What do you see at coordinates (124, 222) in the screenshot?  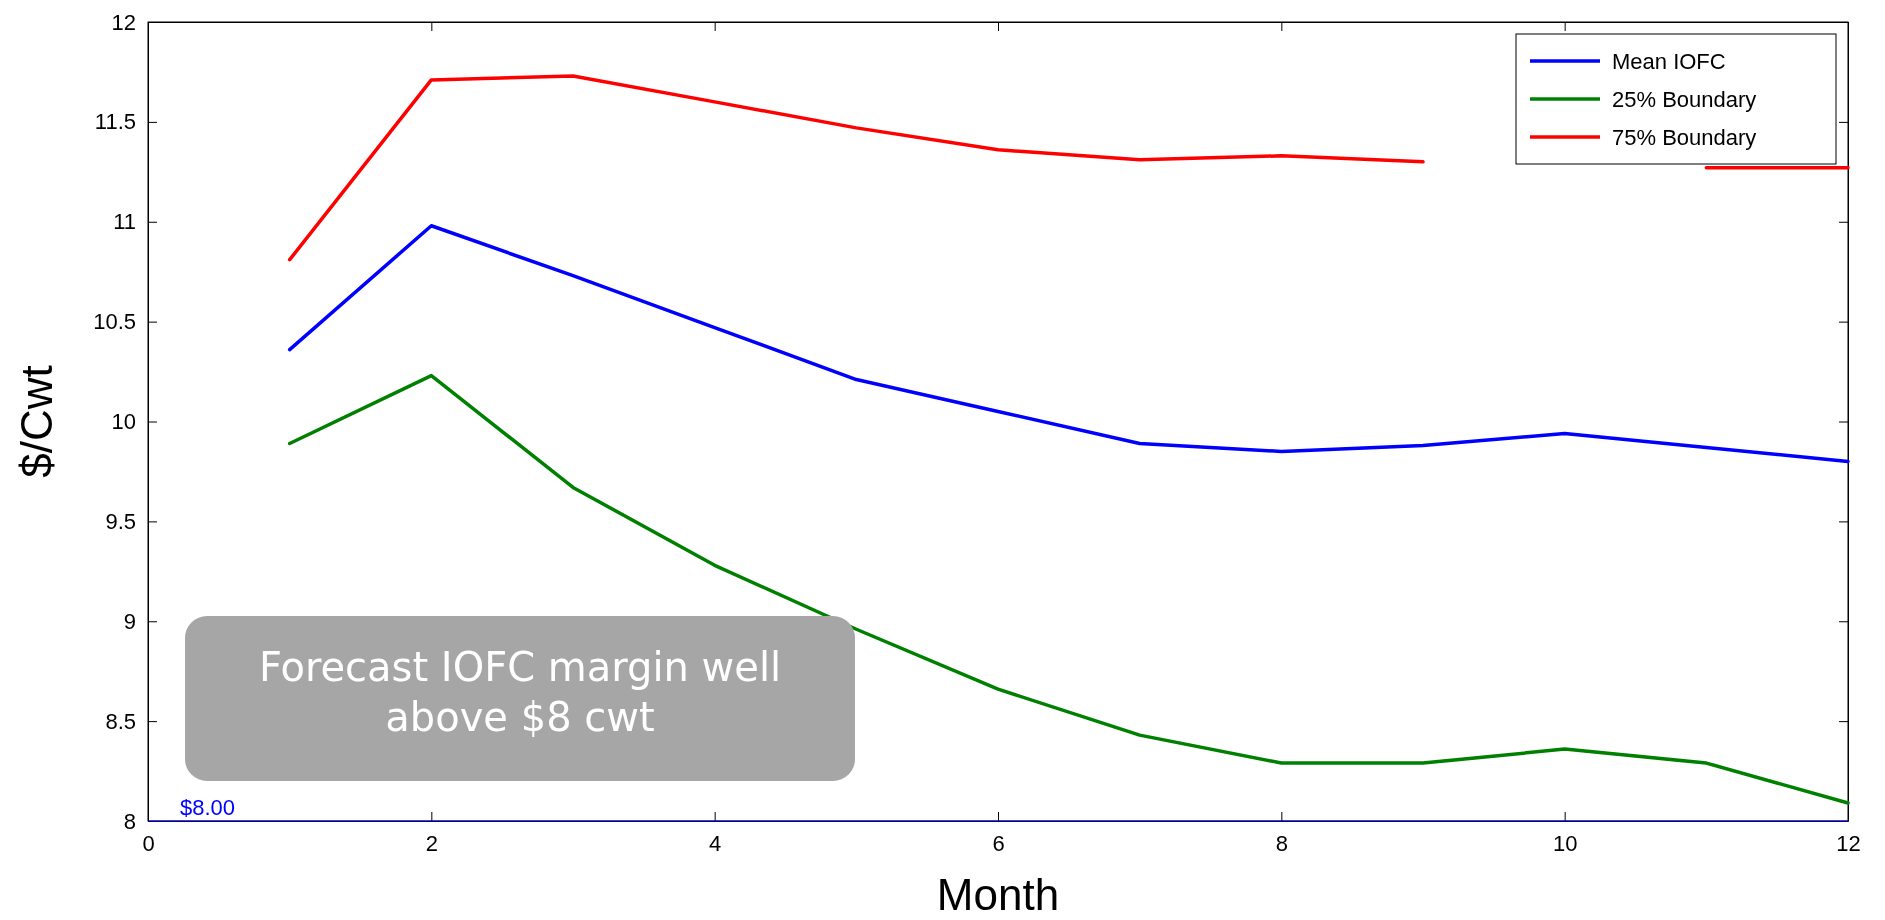 I see `y-tick-label: 11` at bounding box center [124, 222].